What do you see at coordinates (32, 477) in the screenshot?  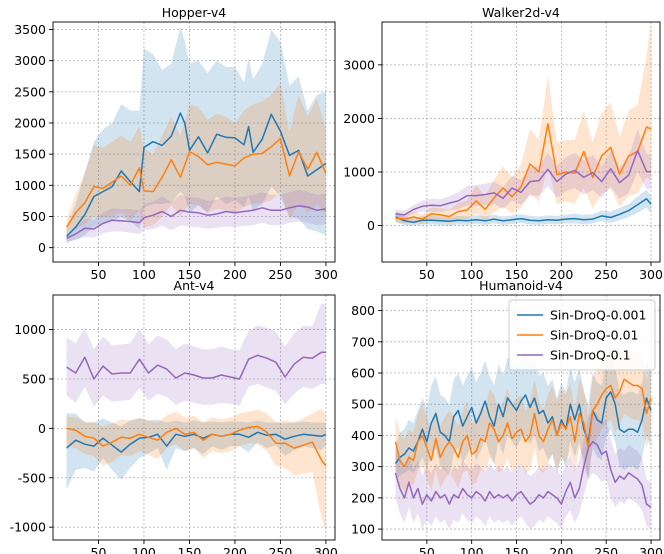 I see `y-tick-label: -500` at bounding box center [32, 477].